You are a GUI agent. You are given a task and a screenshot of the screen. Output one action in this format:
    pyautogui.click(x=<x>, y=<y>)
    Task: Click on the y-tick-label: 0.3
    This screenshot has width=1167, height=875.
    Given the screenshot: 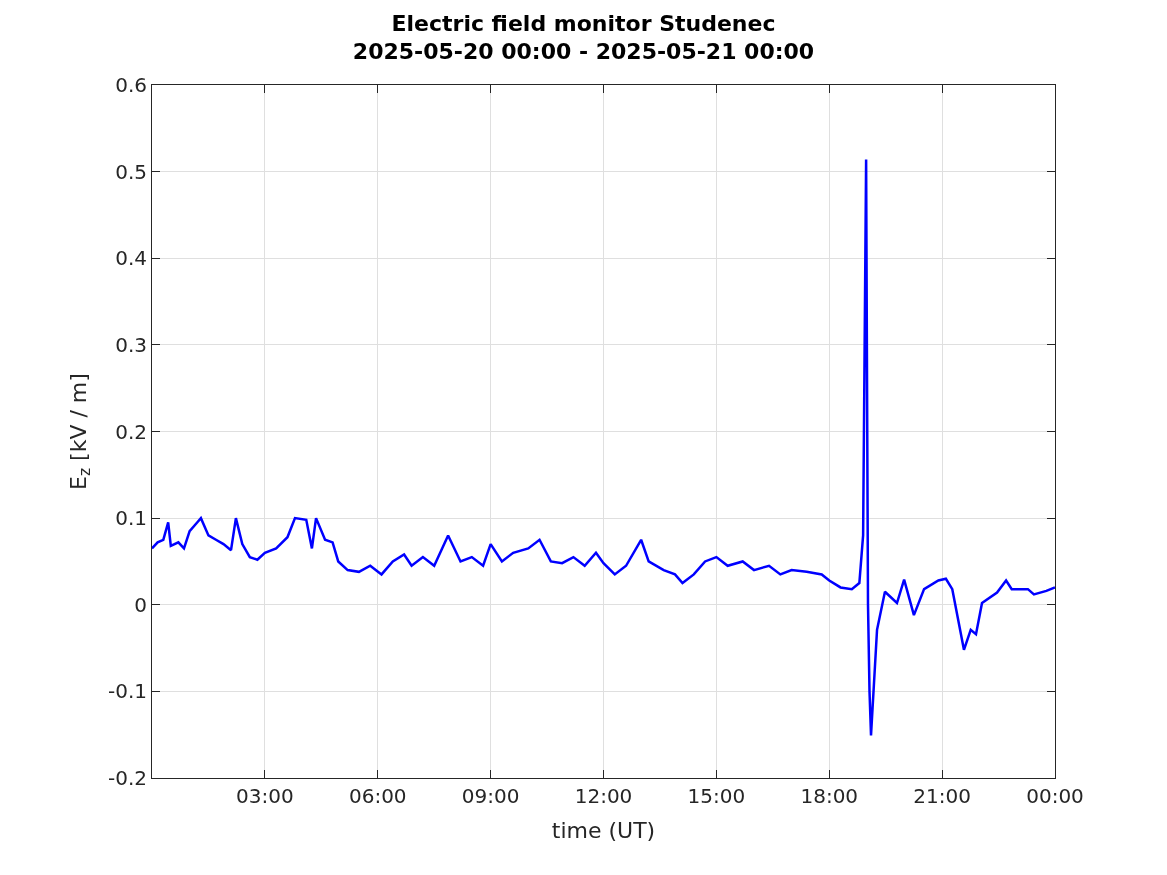 What is the action you would take?
    pyautogui.click(x=131, y=344)
    